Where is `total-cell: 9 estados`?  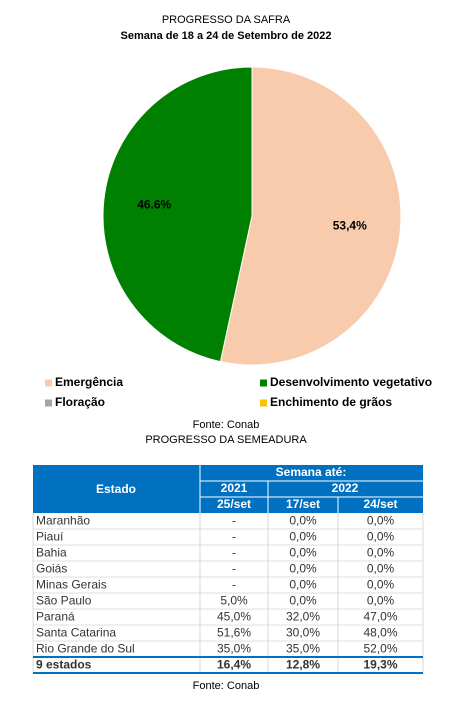
total-cell: 9 estados is located at coordinates (64, 665).